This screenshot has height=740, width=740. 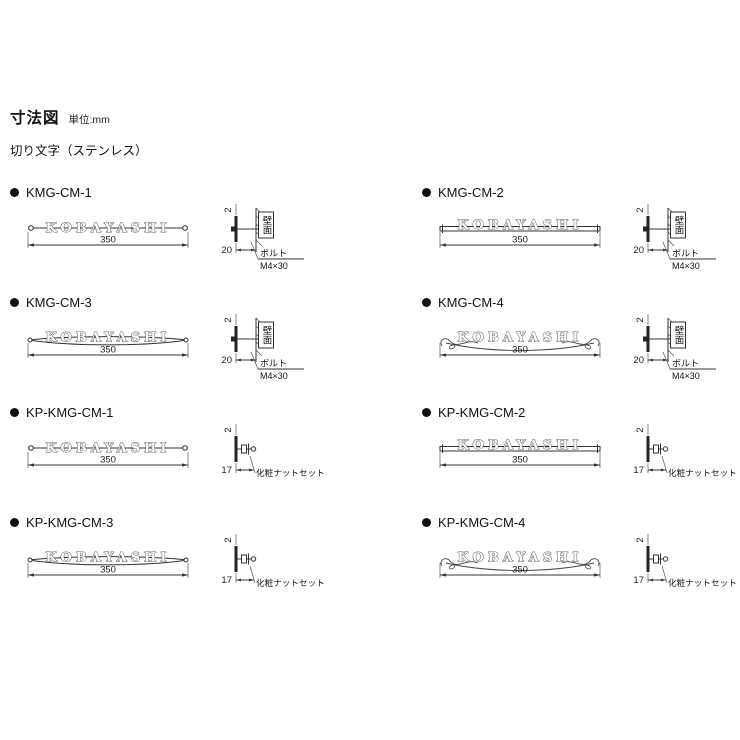 I want to click on product-panel: KP-KMG-CM-4 KOBAYASHI 350, so click(x=581, y=570).